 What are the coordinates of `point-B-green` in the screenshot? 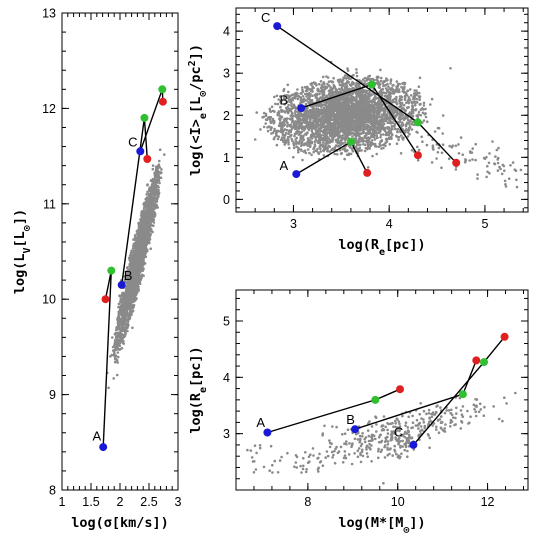 It's located at (144, 117).